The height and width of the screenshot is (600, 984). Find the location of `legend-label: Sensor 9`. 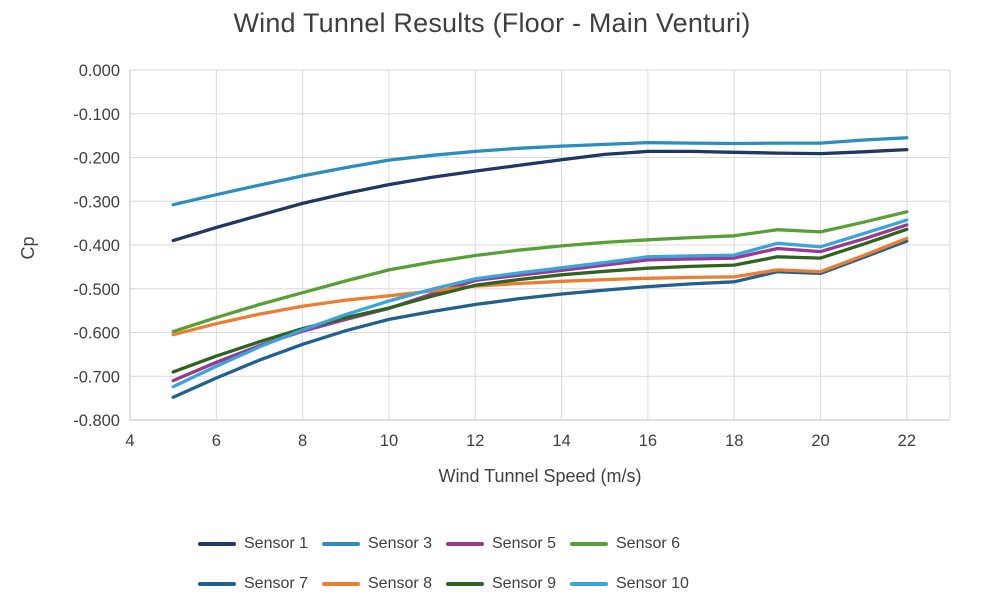

legend-label: Sensor 9 is located at coordinates (524, 583).